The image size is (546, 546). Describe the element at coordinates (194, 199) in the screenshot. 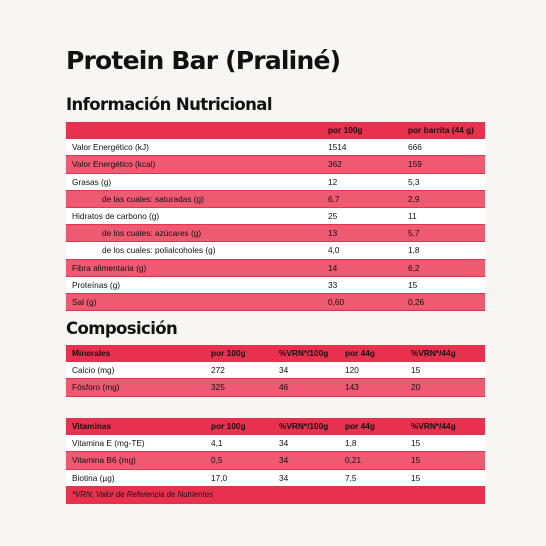

I see `table-cell: de las cuales: saturadas (g)` at that location.